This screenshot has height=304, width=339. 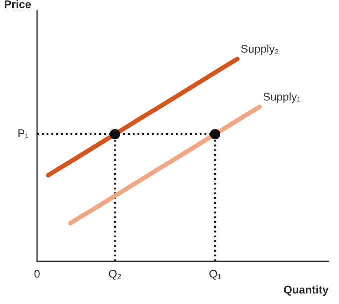 I want to click on x-axis-title: Quantity, so click(x=306, y=291).